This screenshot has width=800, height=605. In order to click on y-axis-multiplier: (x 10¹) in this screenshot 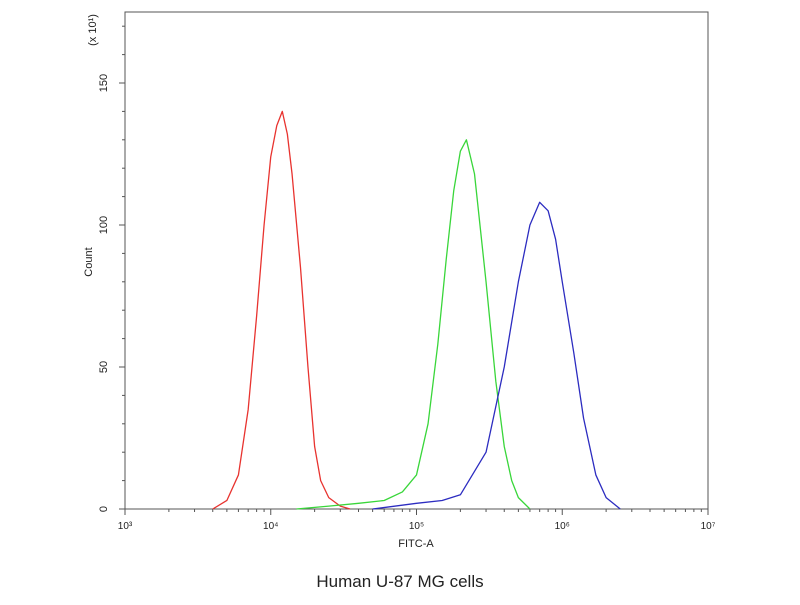, I will do `click(93, 30)`.